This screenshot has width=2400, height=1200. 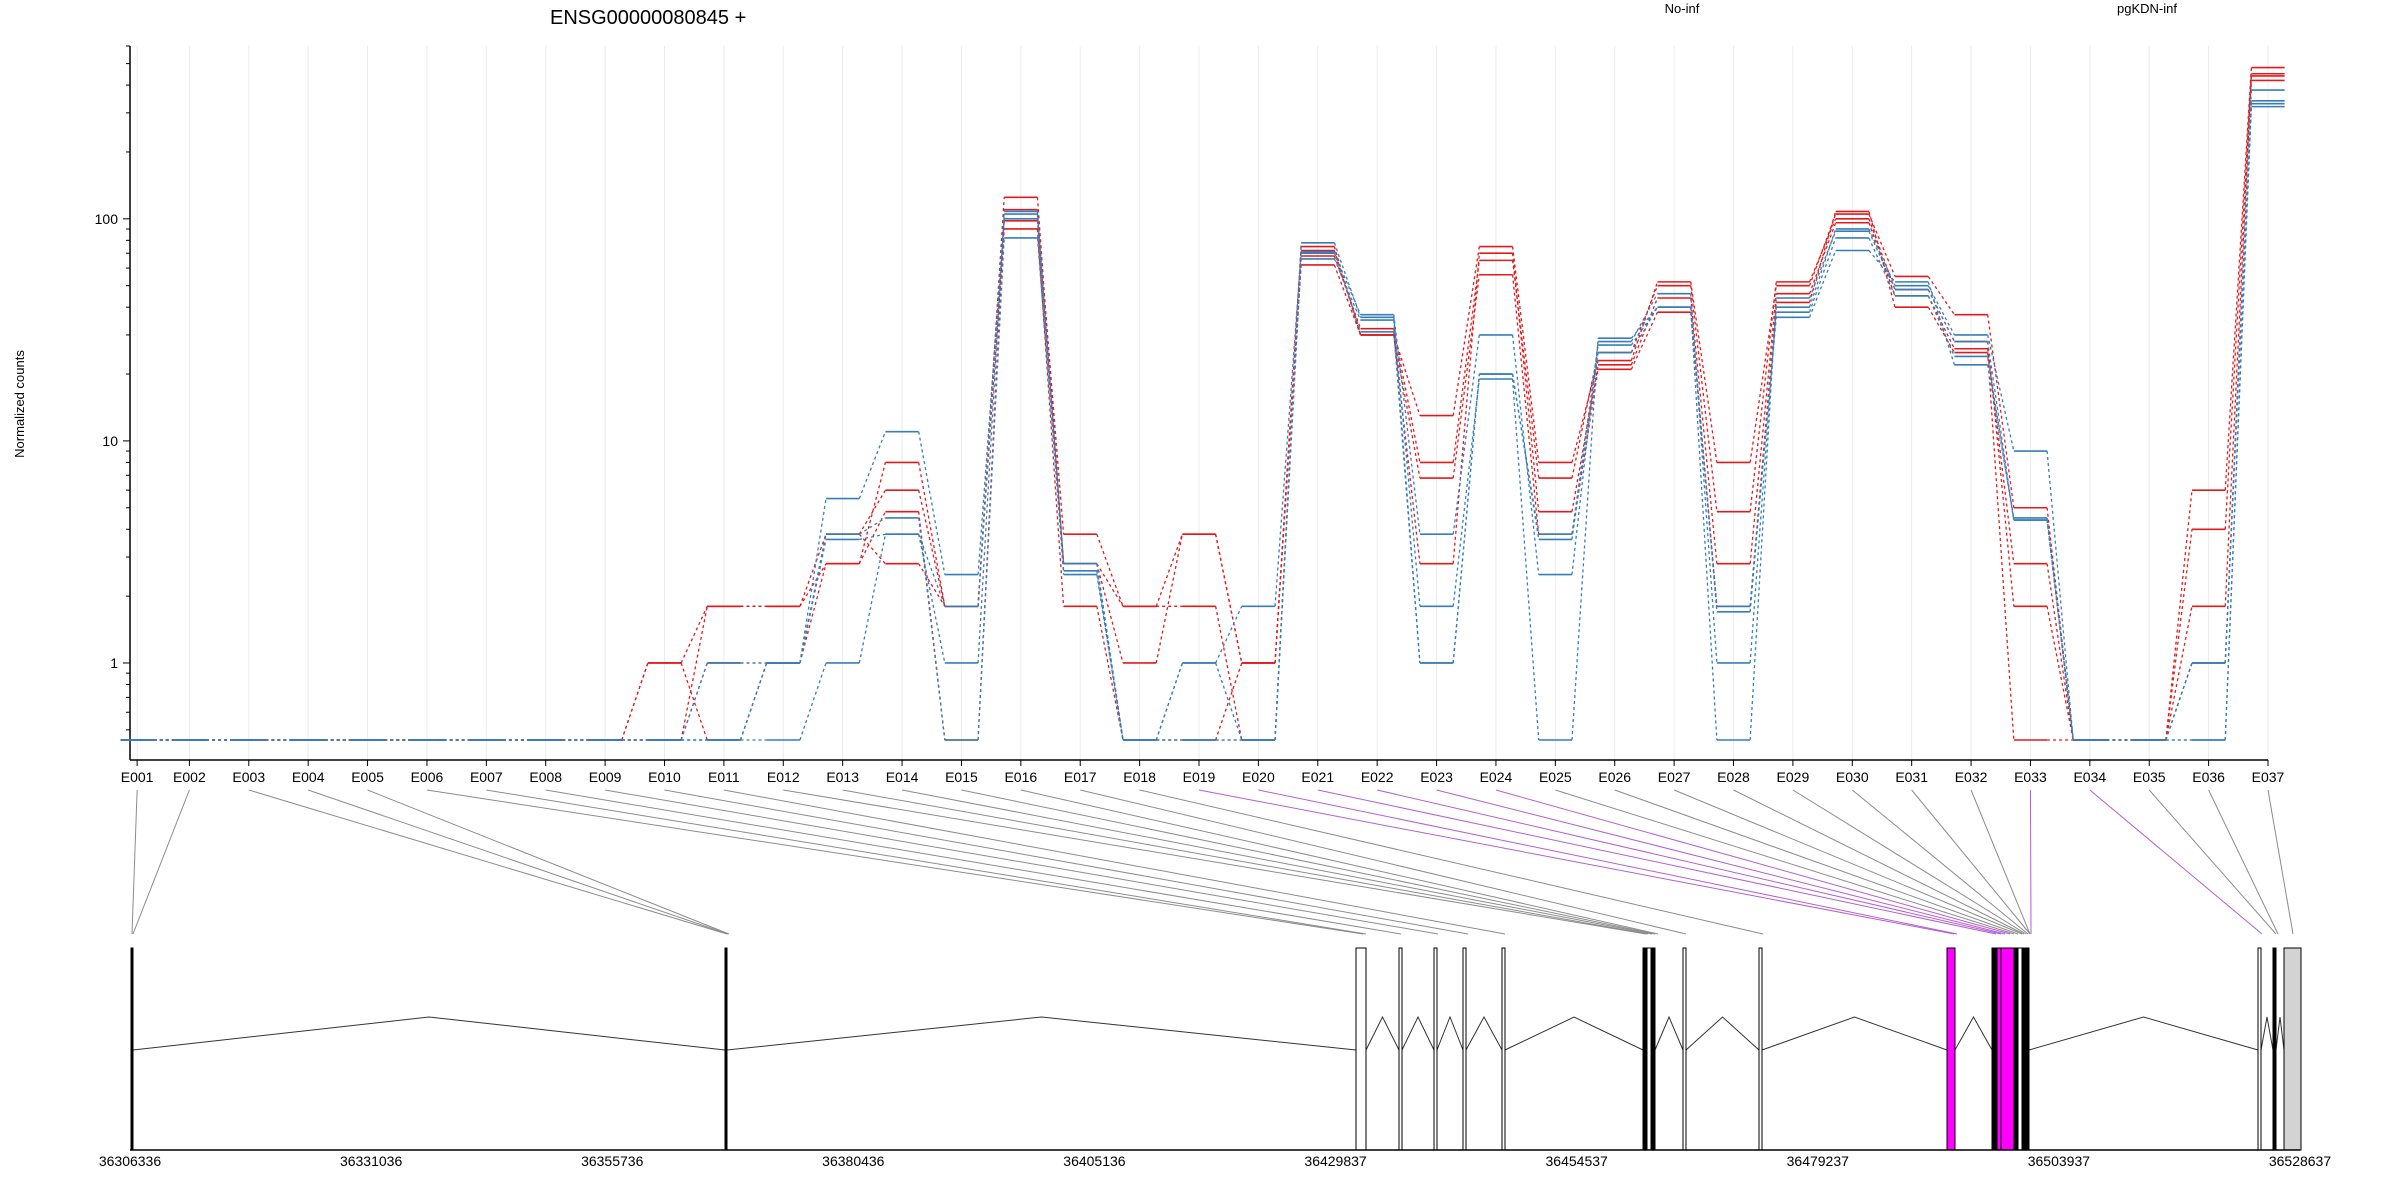 I want to click on x-tick-label: E034, so click(x=2089, y=777).